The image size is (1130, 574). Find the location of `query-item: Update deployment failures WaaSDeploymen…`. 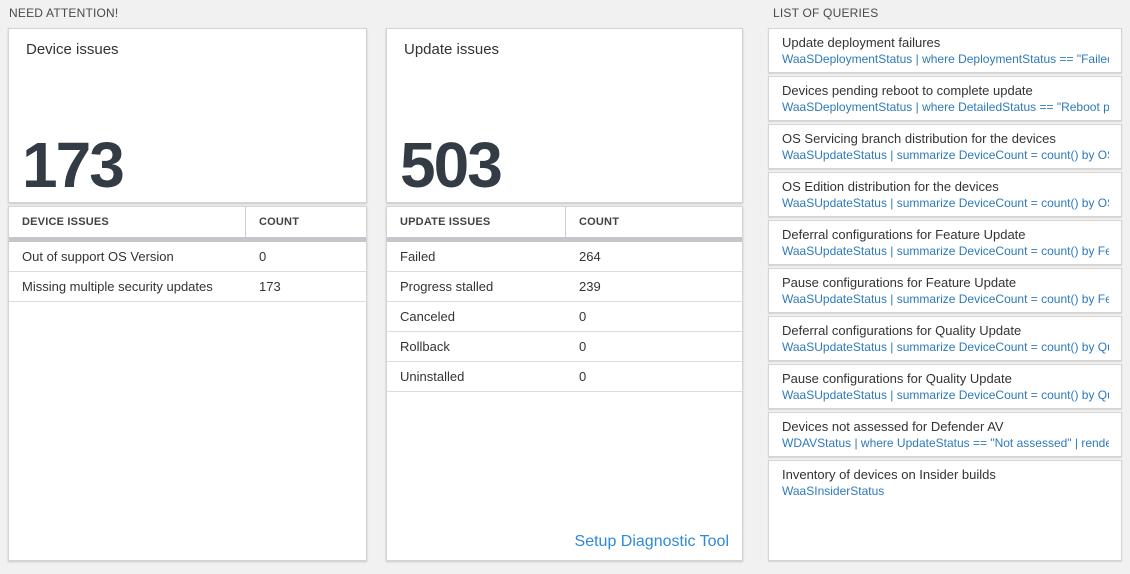

query-item: Update deployment failures WaaSDeploymen… is located at coordinates (945, 50).